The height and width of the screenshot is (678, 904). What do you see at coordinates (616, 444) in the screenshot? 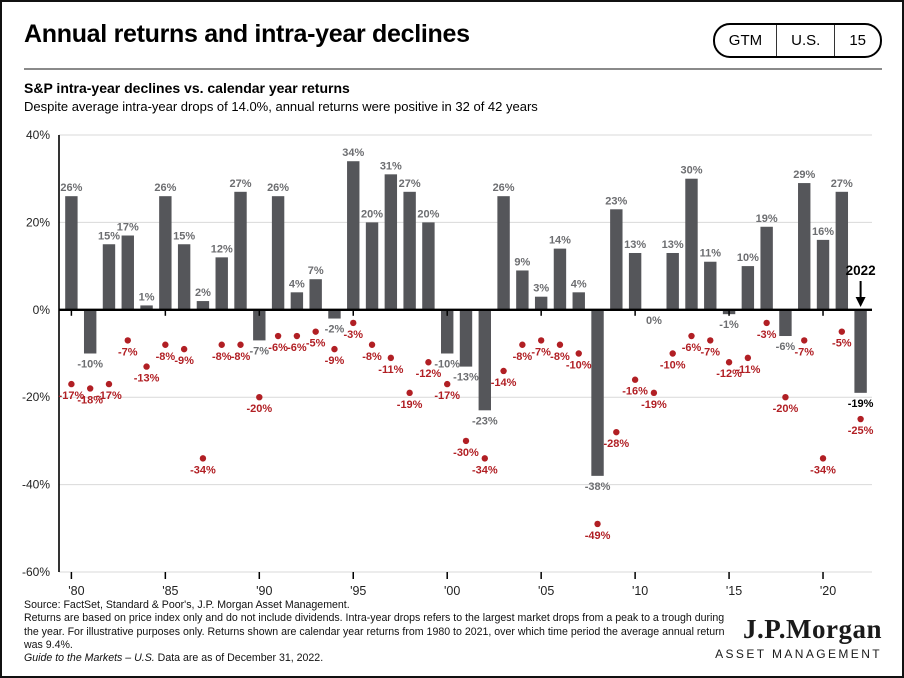
I see `decline-label-2009: -28%` at bounding box center [616, 444].